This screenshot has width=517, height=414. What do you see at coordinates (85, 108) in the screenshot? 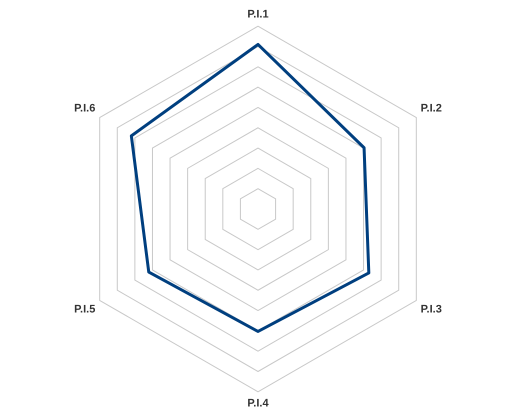
I see `spoke-label: P.I.6` at bounding box center [85, 108].